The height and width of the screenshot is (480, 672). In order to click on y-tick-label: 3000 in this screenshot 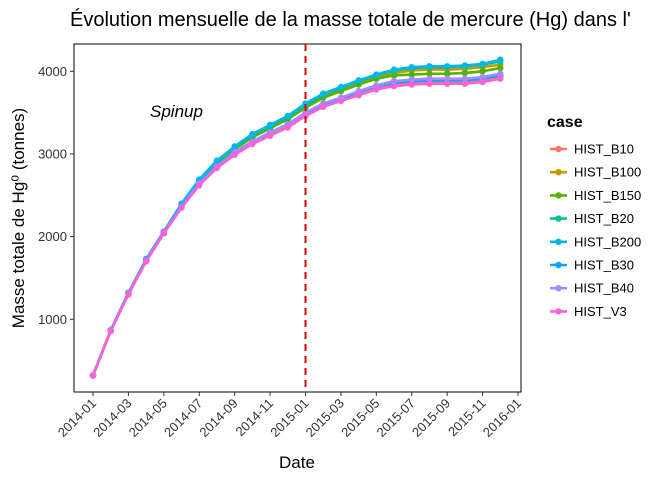, I will do `click(52, 153)`.